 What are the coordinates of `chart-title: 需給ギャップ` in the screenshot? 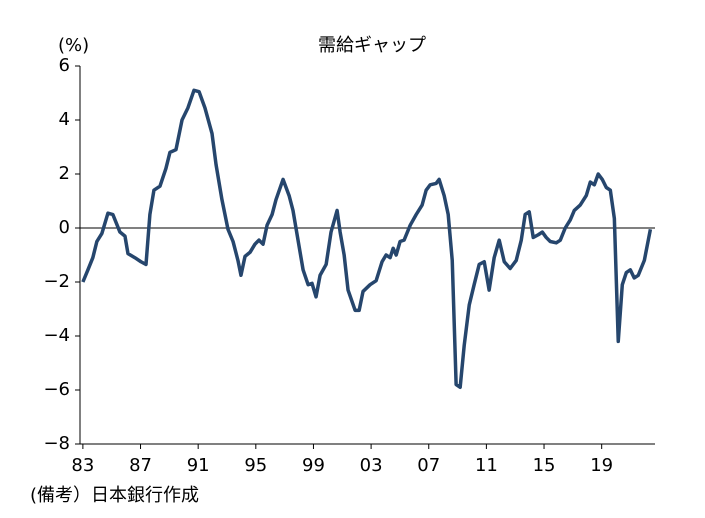 It's located at (372, 45).